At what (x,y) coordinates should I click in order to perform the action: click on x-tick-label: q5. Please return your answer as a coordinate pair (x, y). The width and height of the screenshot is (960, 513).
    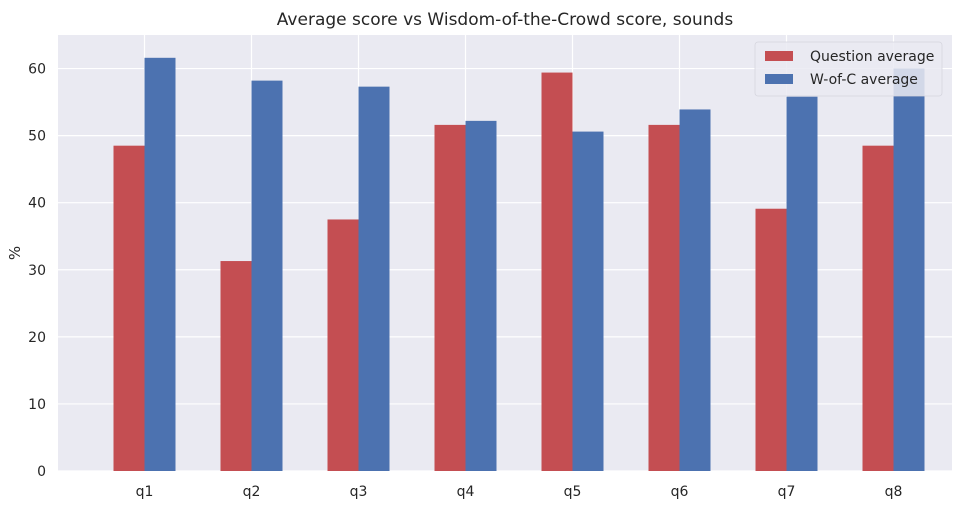
    Looking at the image, I should click on (573, 492).